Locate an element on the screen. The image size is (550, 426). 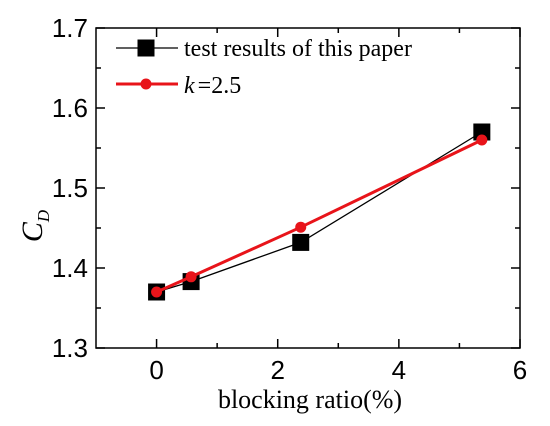
x-tick-label: 2 is located at coordinates (277, 370).